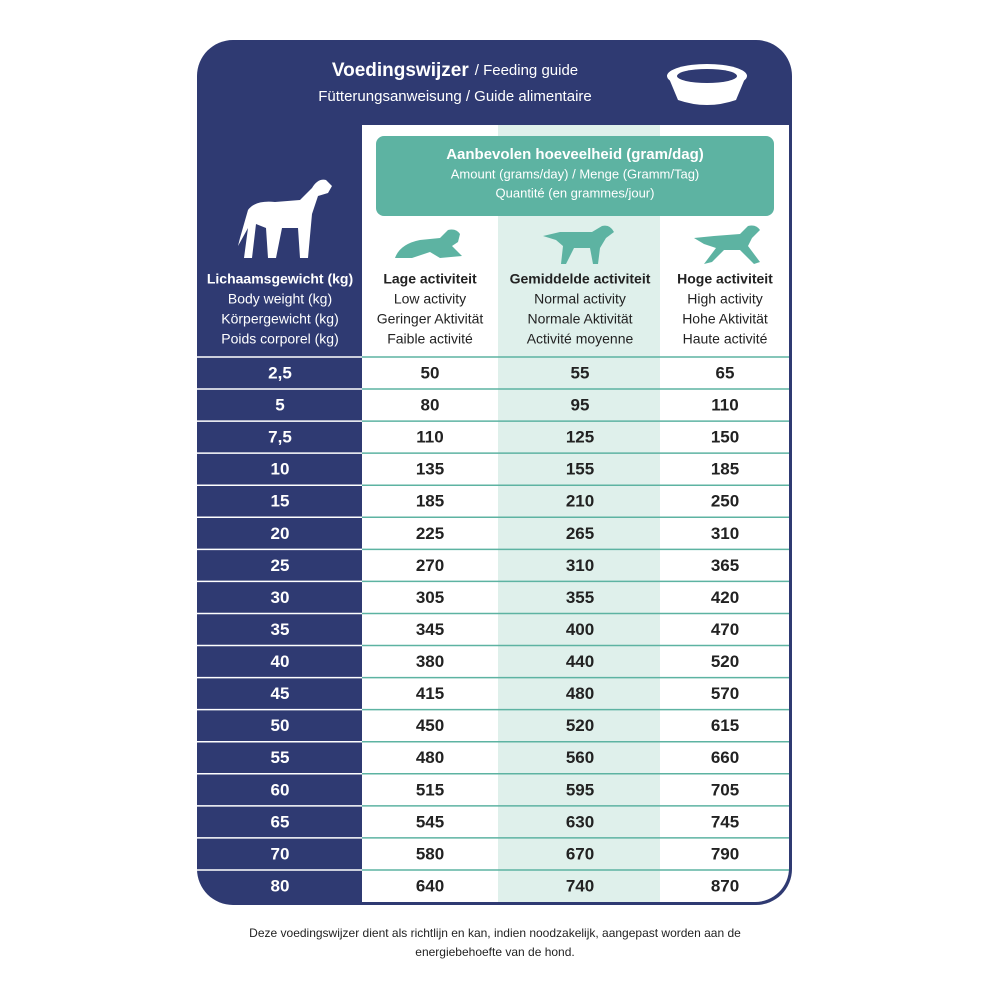  I want to click on column-header: Low activity, so click(430, 299).